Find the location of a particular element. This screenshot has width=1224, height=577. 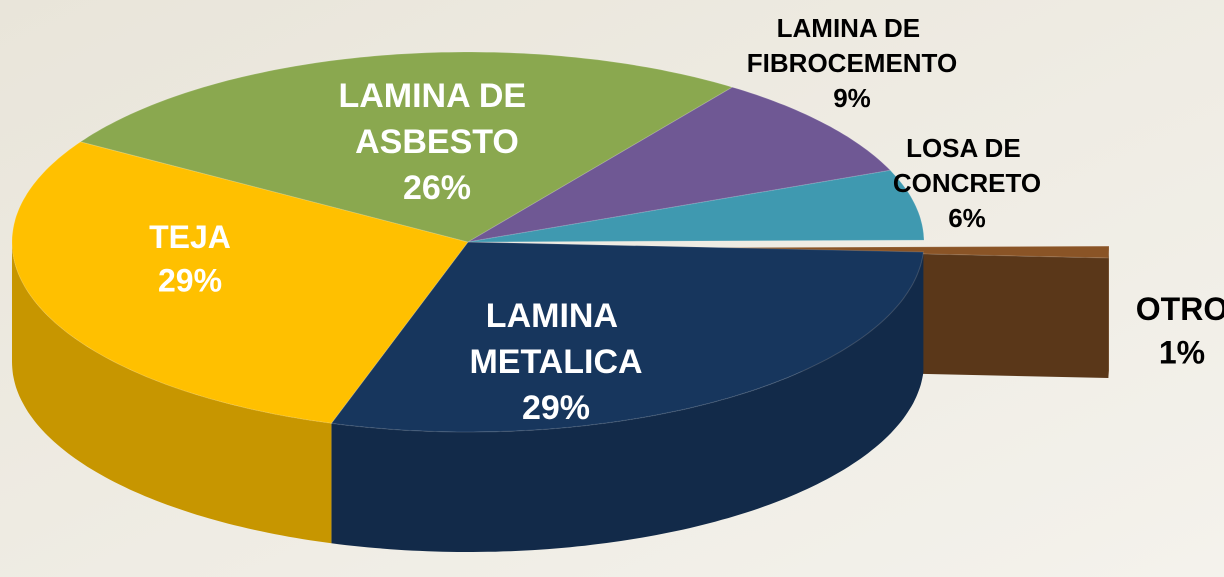

slice-label: TEJA is located at coordinates (190, 237).